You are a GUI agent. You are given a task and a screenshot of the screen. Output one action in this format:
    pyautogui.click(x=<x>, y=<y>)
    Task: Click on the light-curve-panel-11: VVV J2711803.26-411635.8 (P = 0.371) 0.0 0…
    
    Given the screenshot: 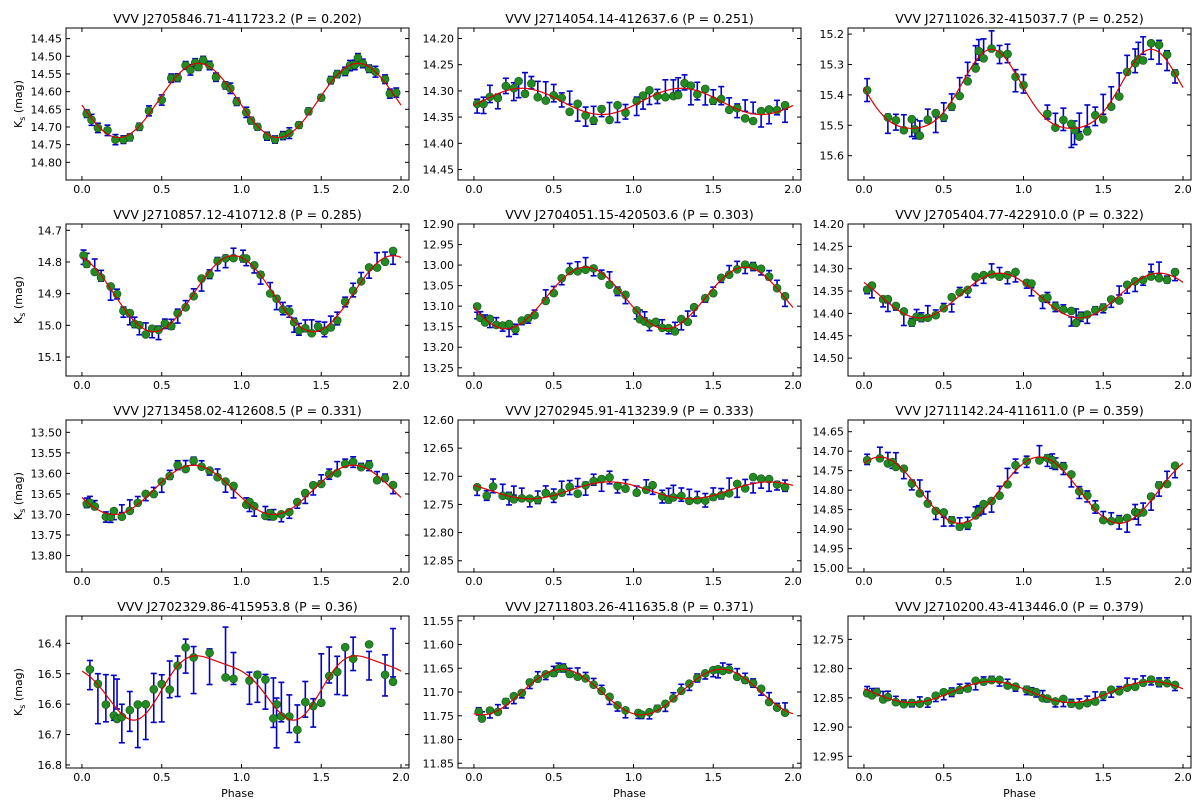 What is the action you would take?
    pyautogui.click(x=612, y=699)
    